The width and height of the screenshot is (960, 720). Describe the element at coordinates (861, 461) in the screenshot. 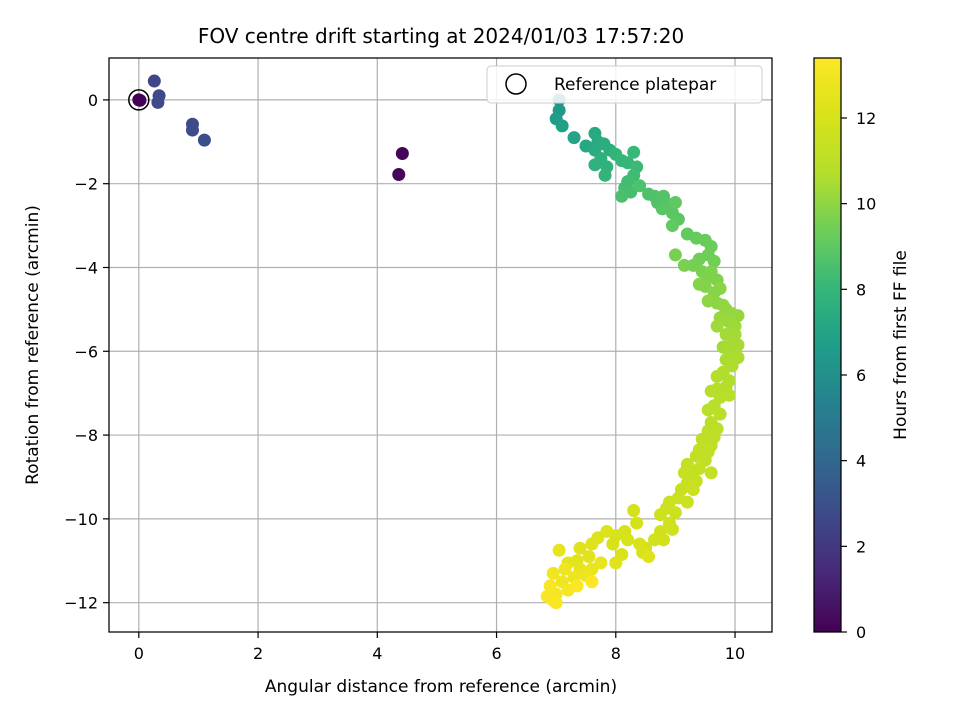

I see `colorbar-tick-label: 4` at that location.